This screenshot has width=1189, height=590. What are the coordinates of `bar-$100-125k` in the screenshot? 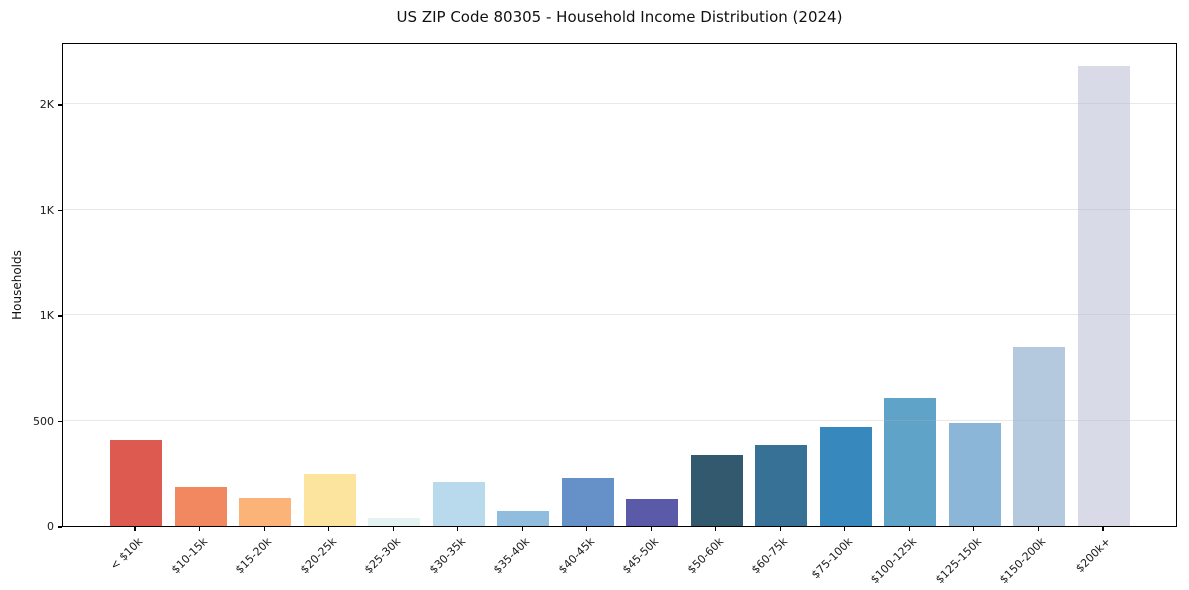 It's located at (910, 462).